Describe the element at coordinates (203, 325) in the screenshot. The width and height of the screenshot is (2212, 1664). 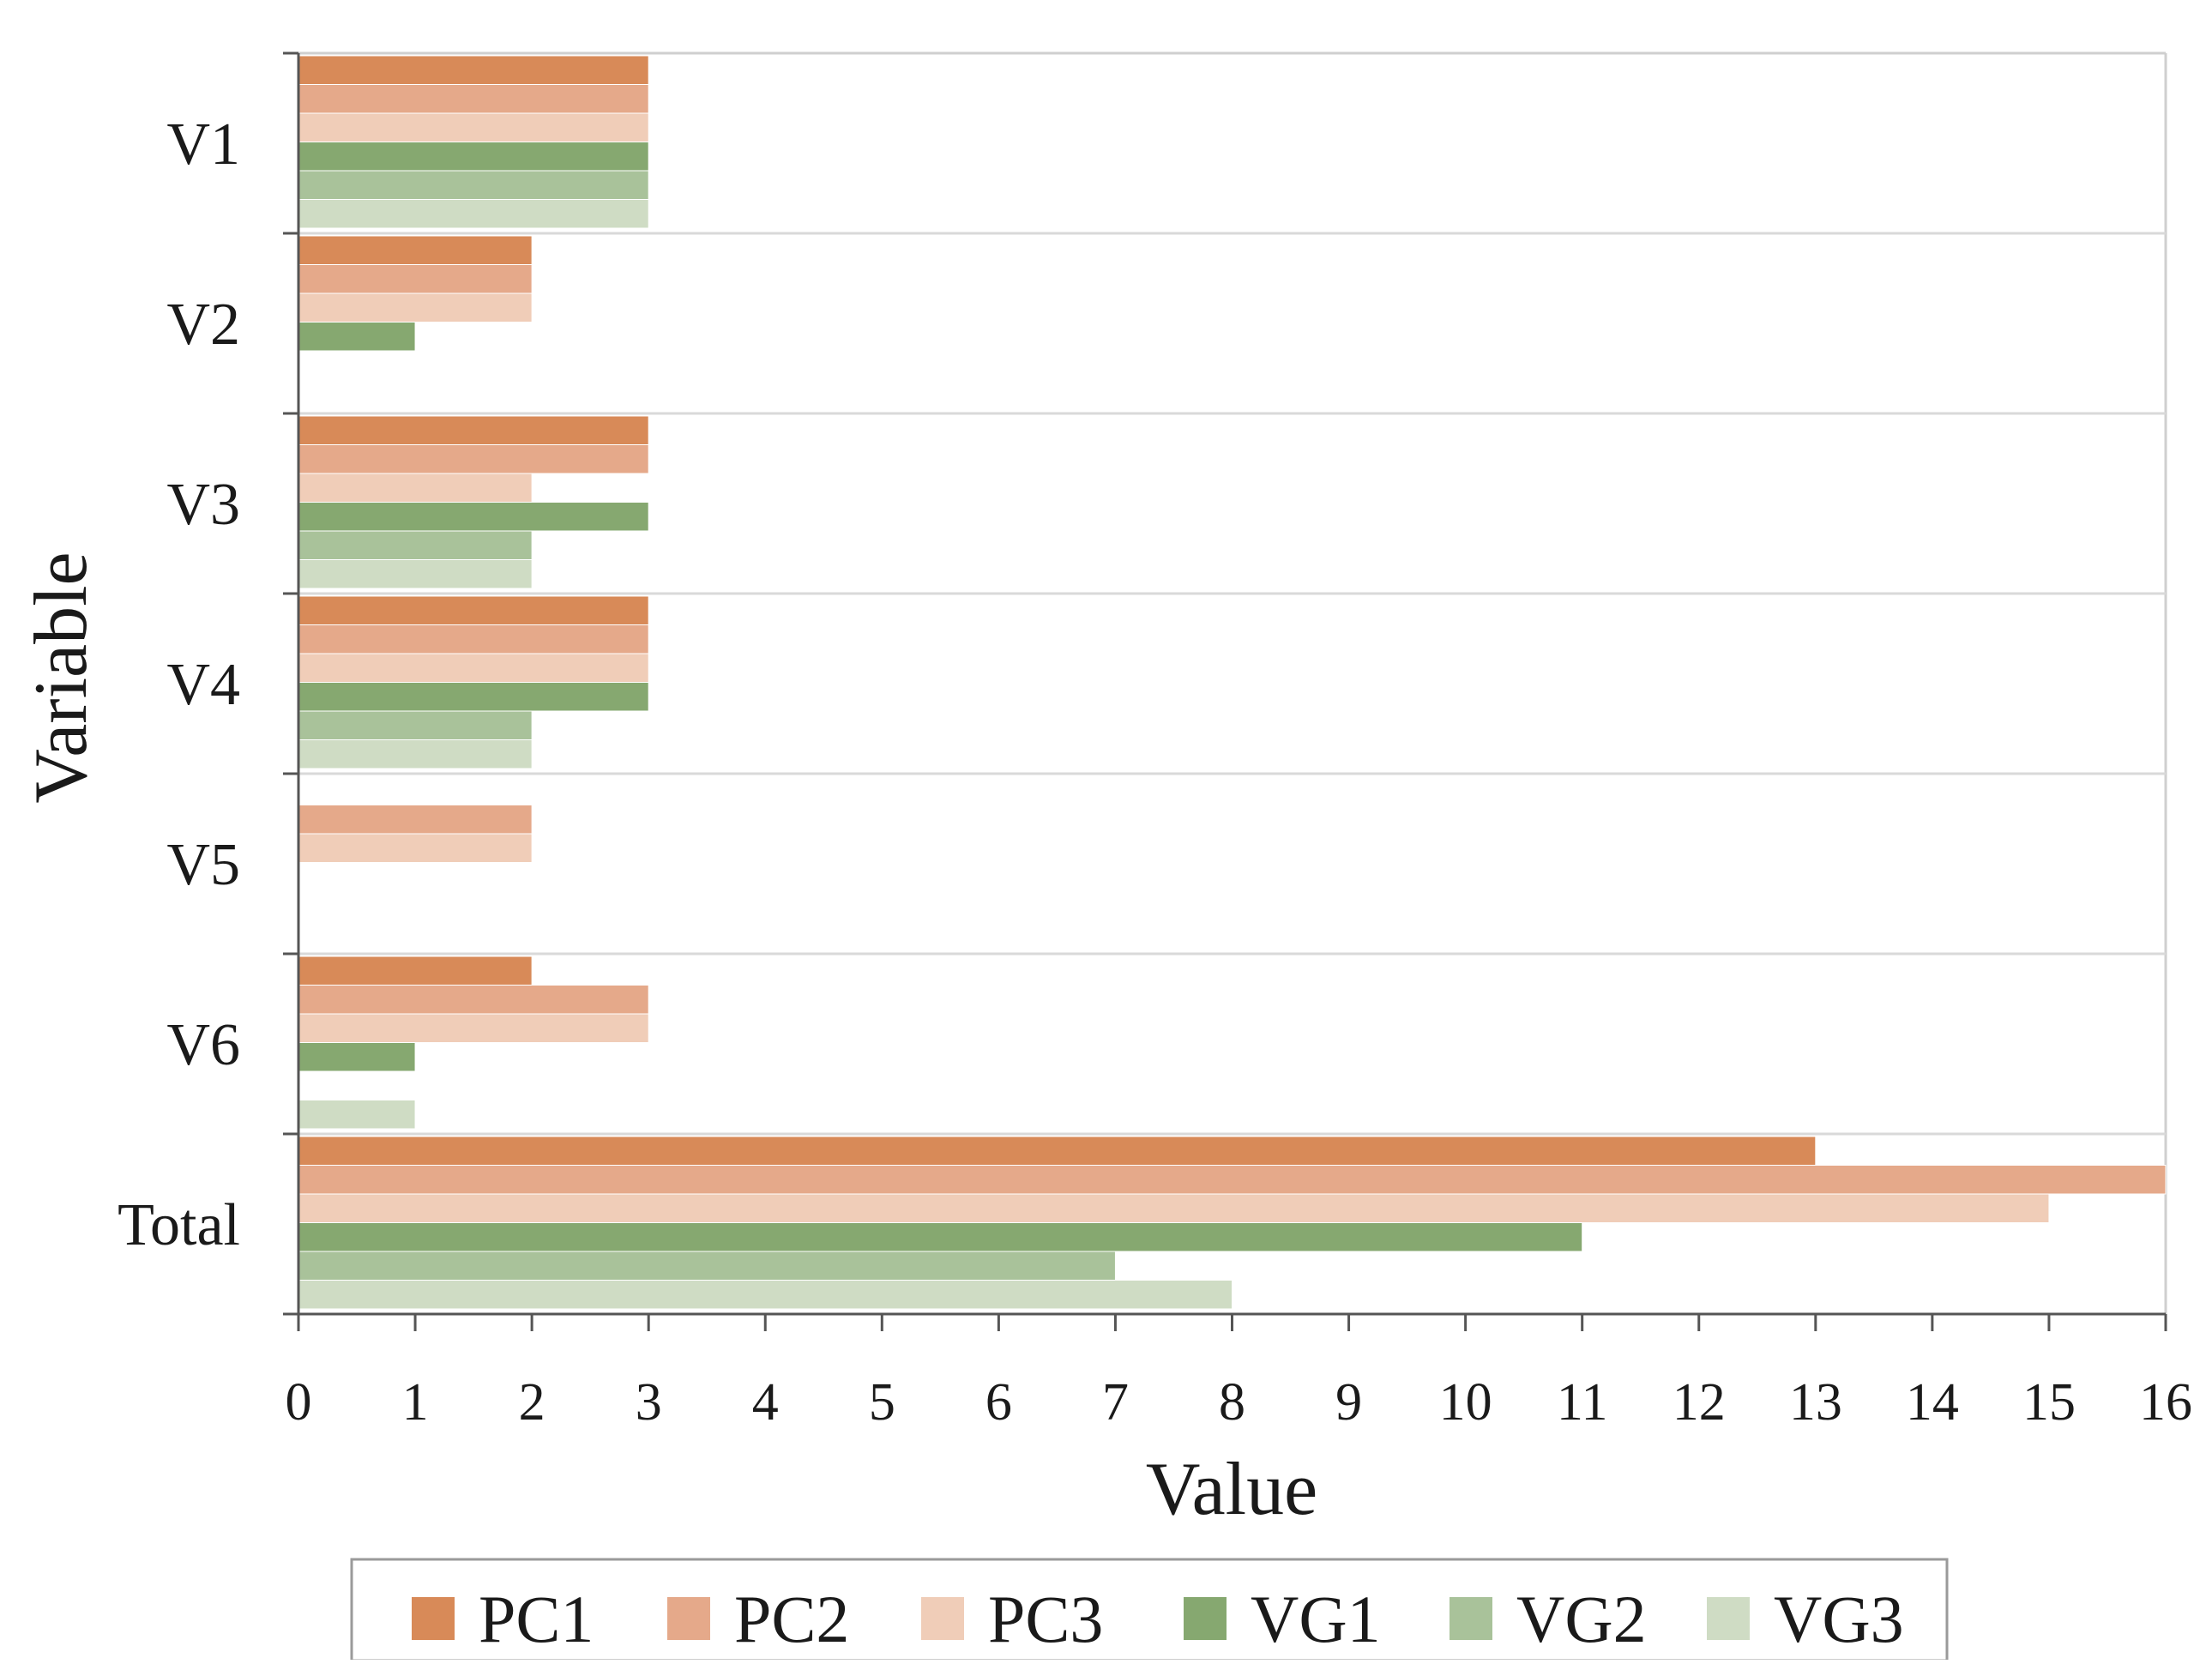
I see `y-tick-label-v2: V2` at that location.